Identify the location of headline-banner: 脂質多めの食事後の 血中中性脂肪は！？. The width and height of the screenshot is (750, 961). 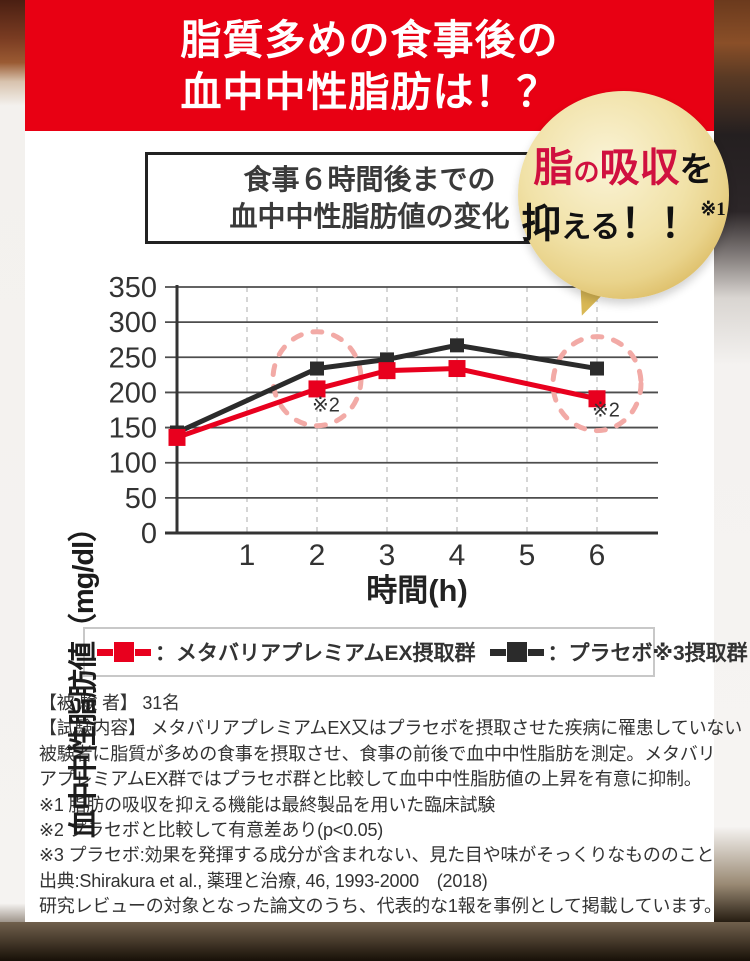
(369, 65).